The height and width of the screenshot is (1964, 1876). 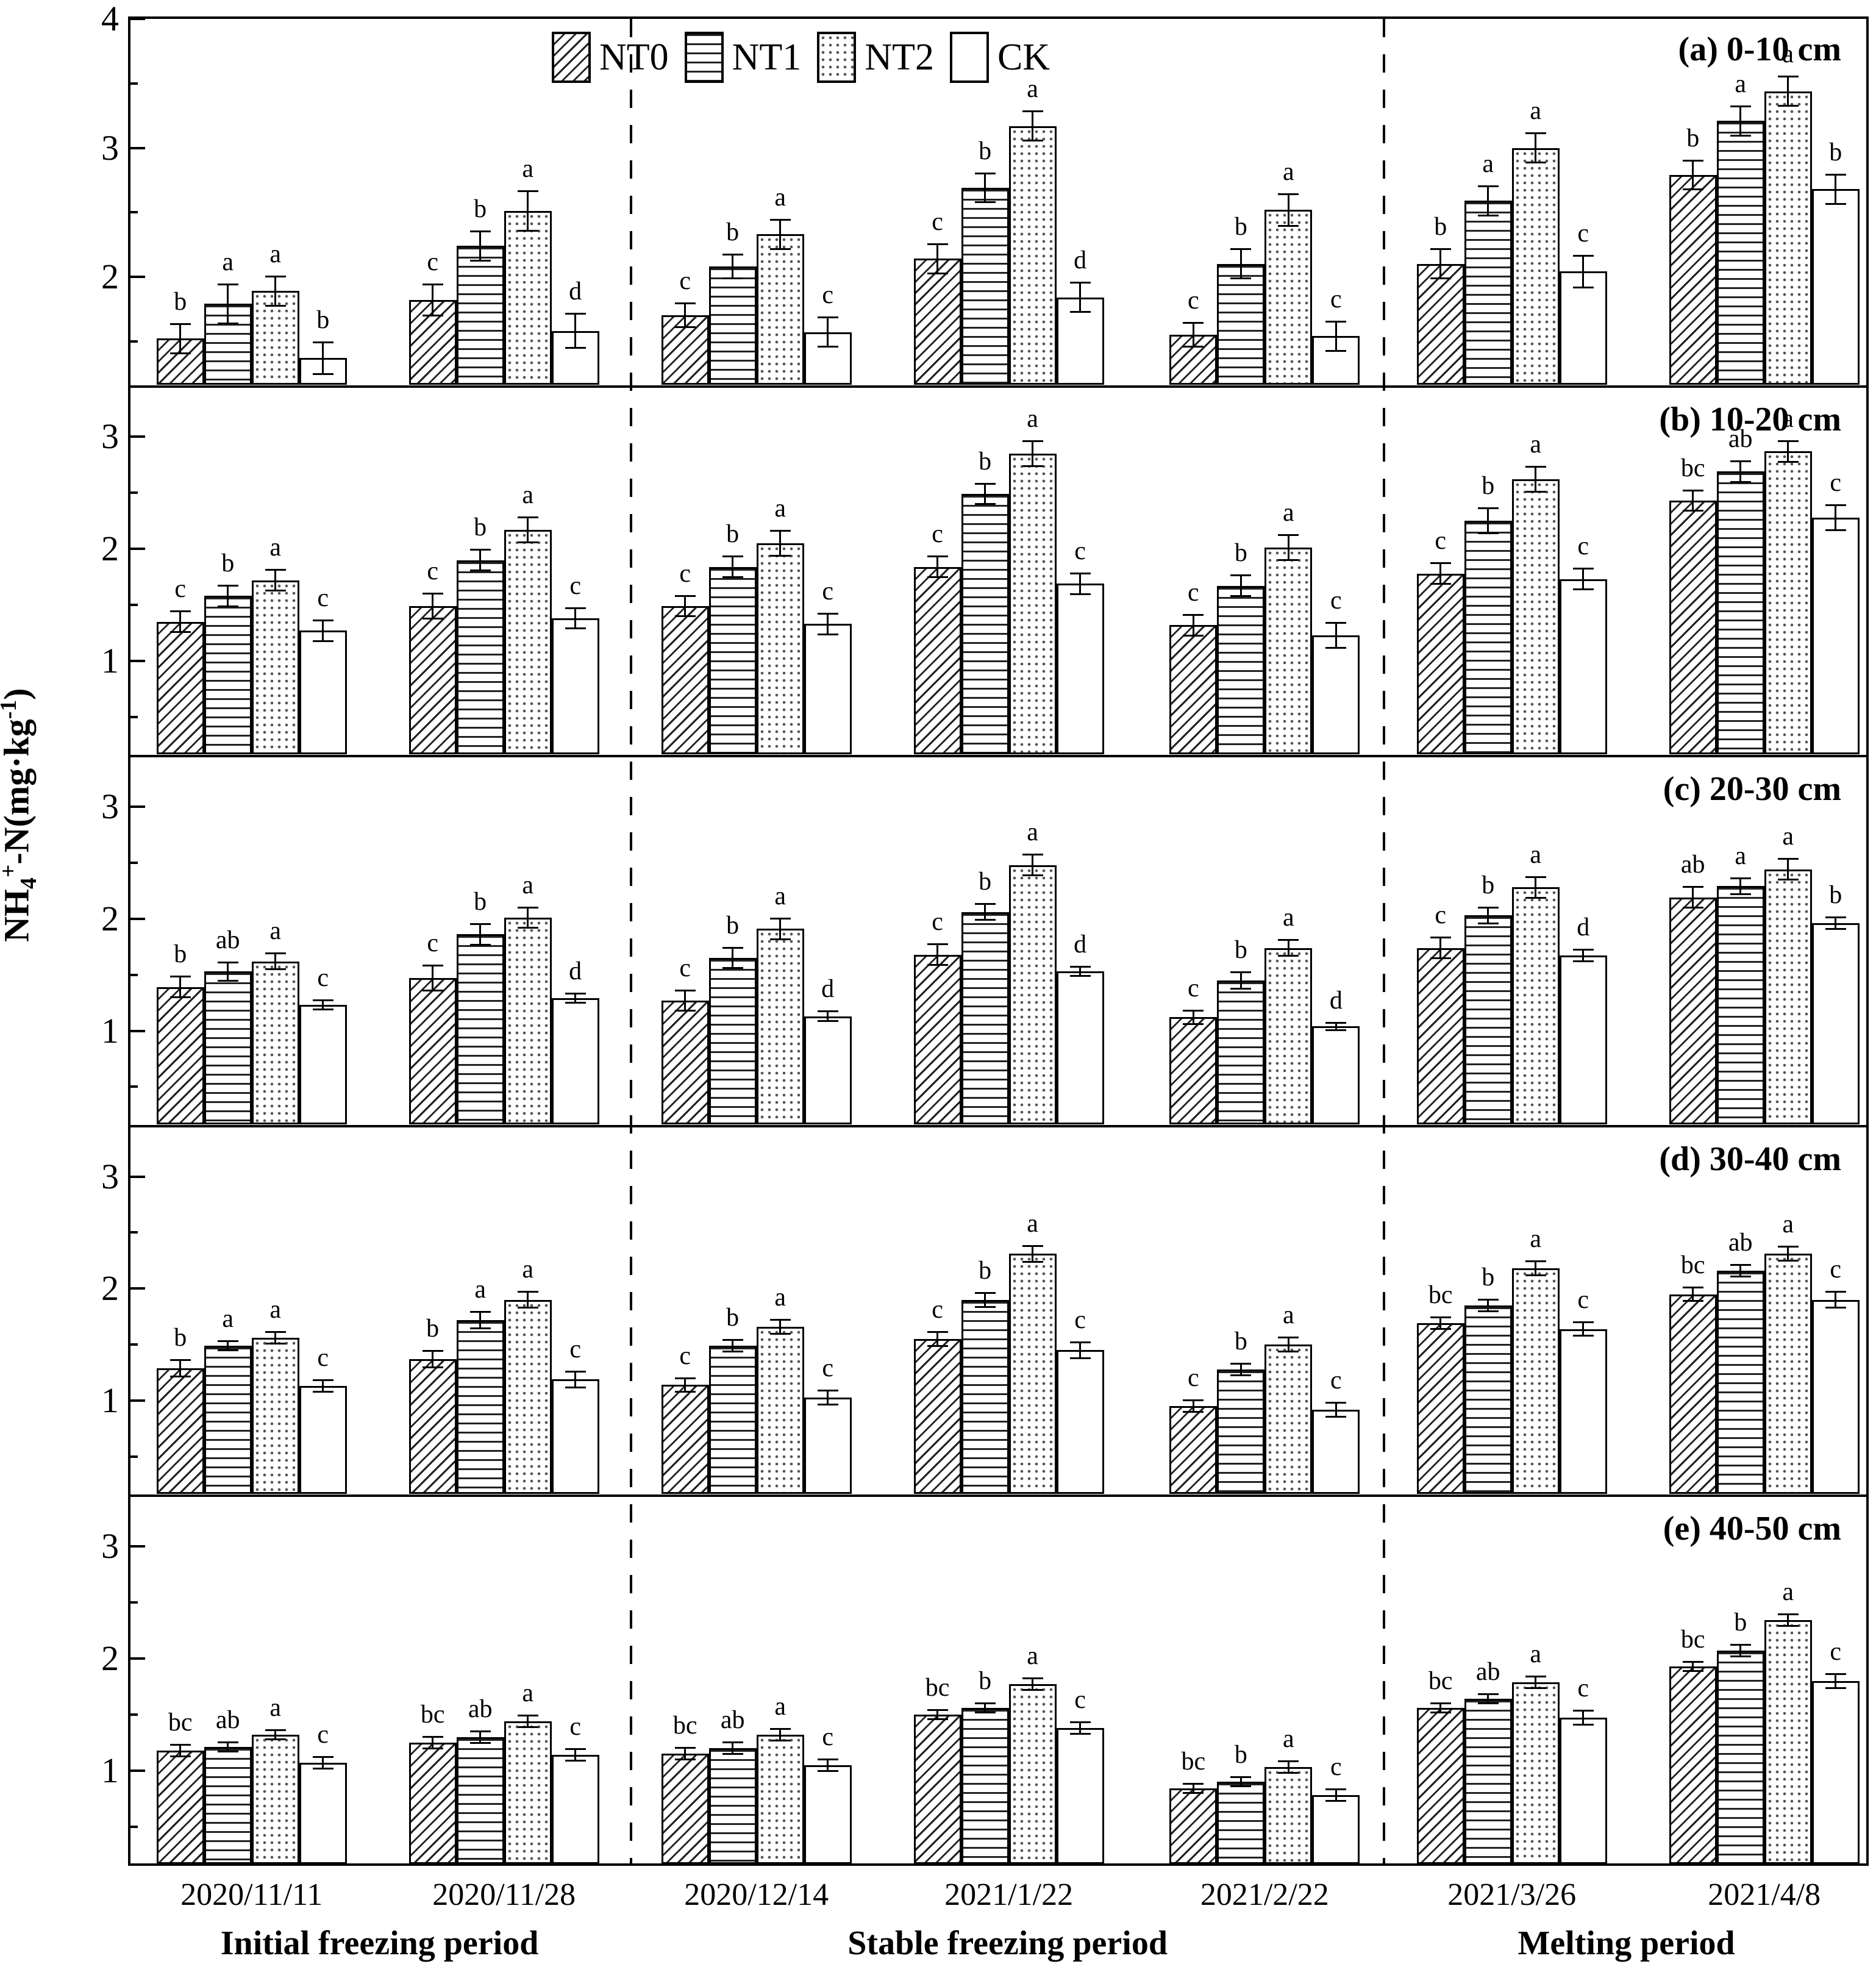 What do you see at coordinates (571, 58) in the screenshot?
I see `legend-swatch-diagonal-hatch` at bounding box center [571, 58].